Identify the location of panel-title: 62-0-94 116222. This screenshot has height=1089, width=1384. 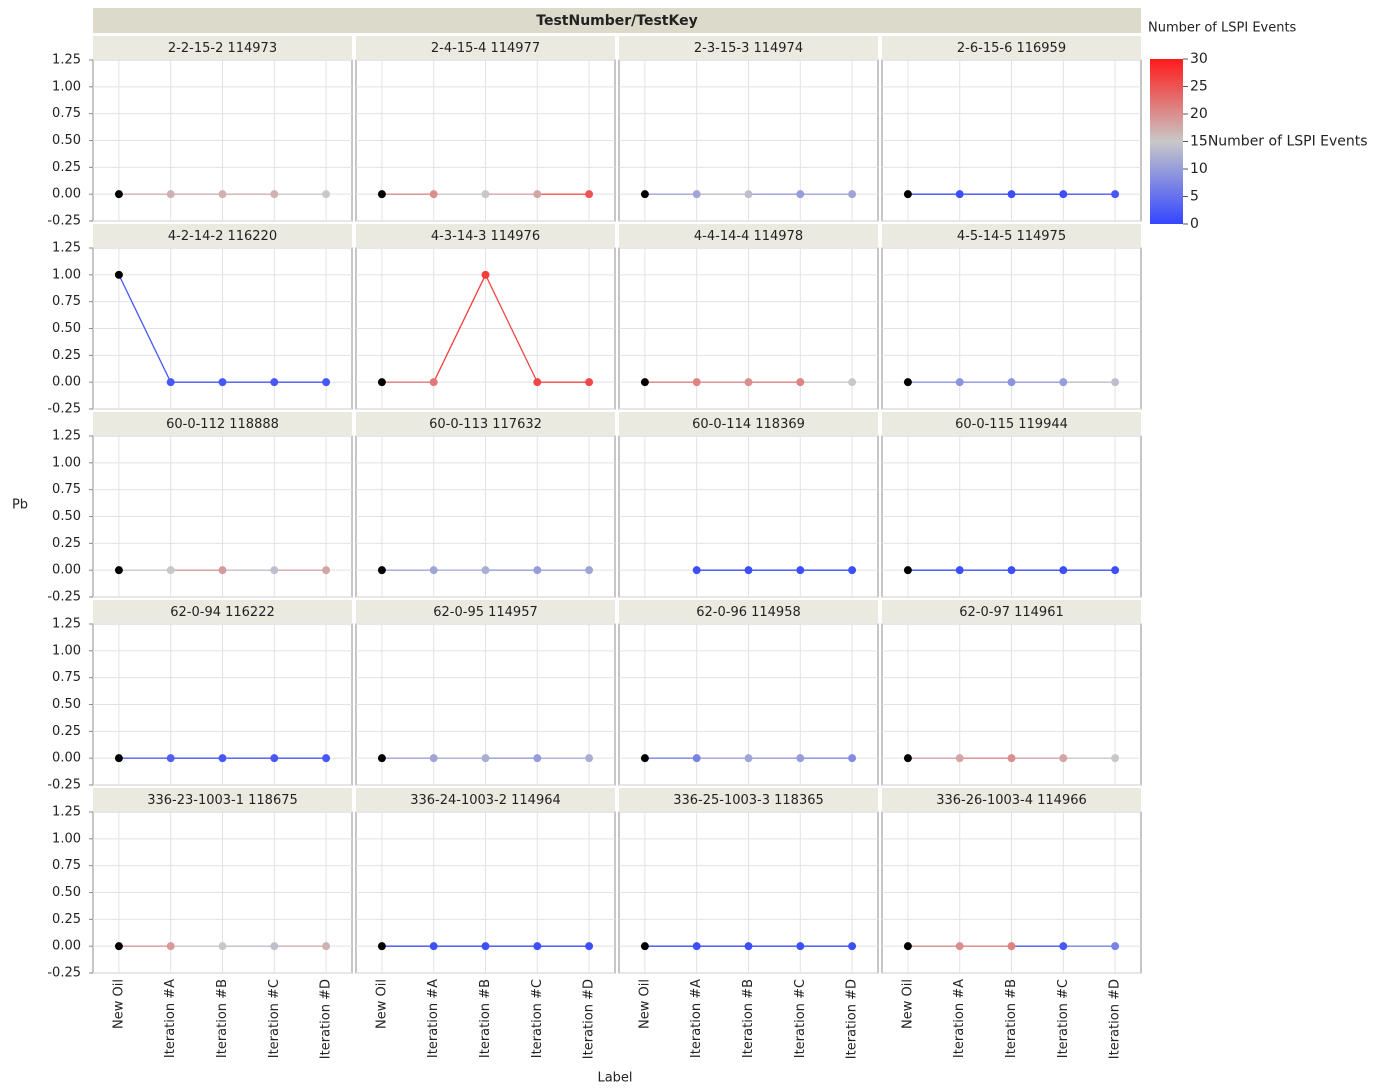
(222, 612).